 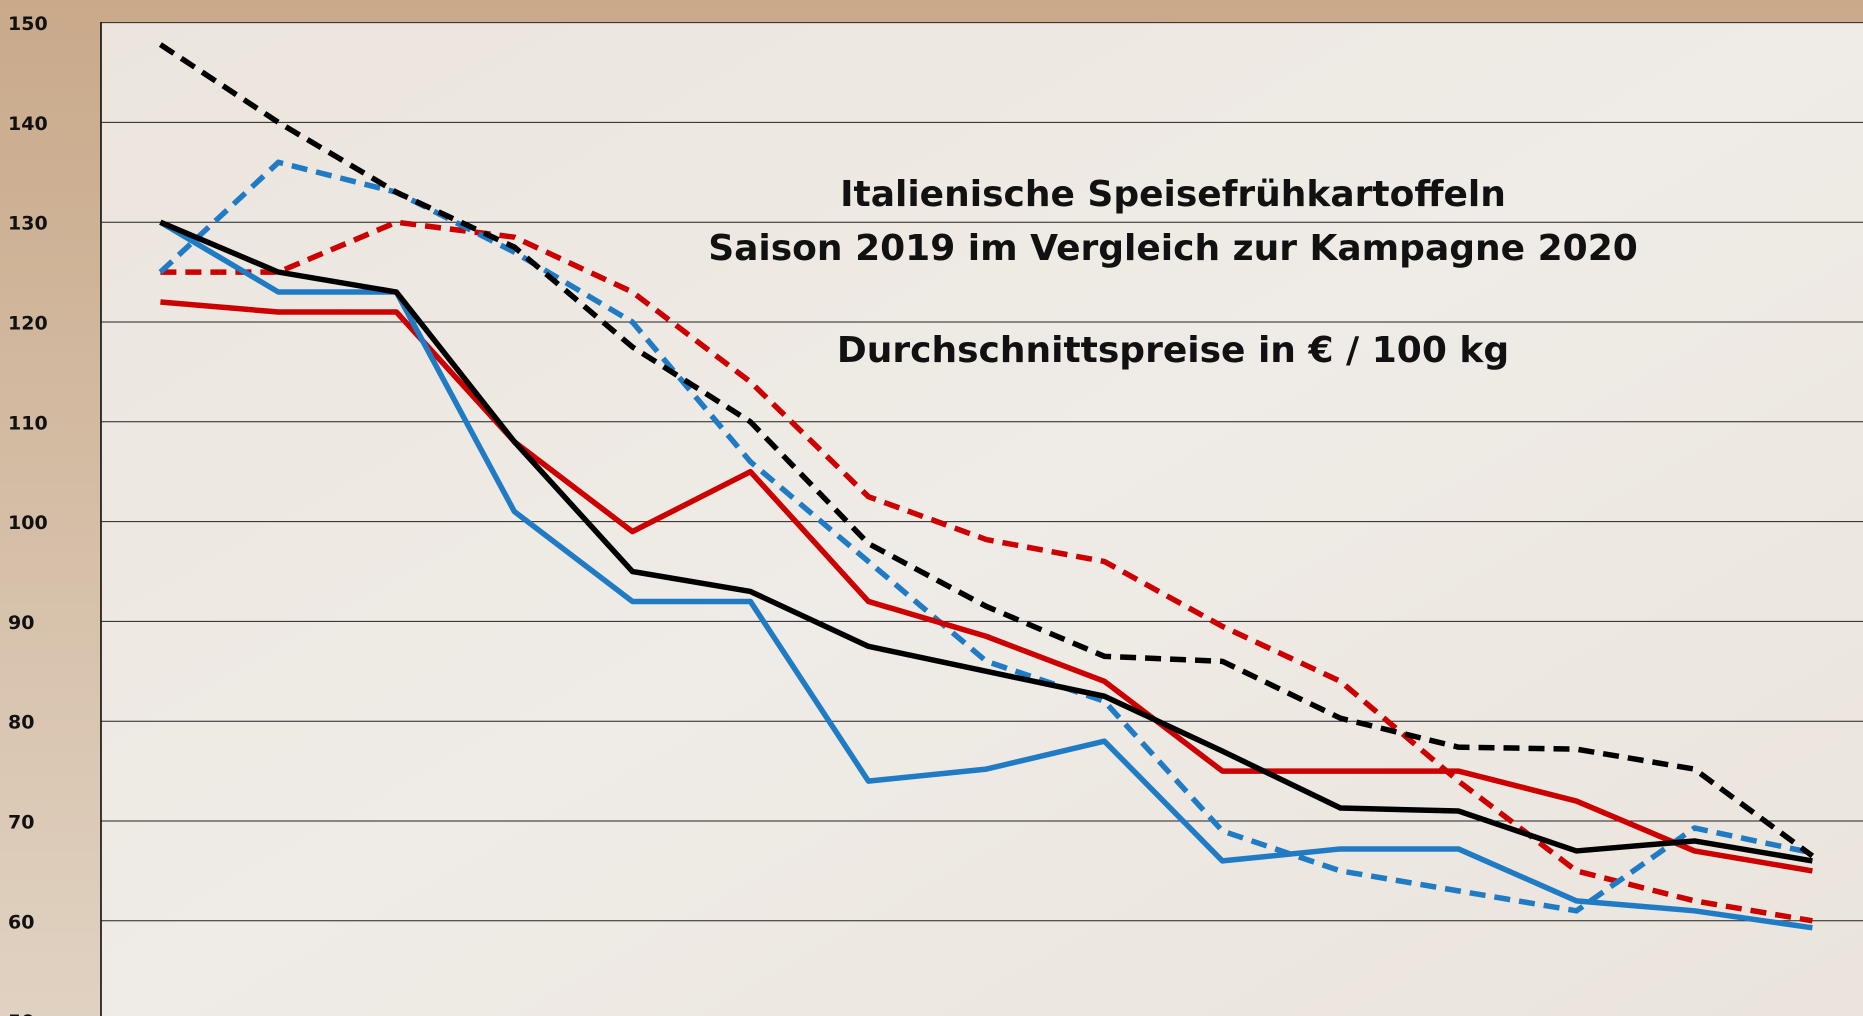 What do you see at coordinates (21, 1013) in the screenshot?
I see `y-tick-label: 50` at bounding box center [21, 1013].